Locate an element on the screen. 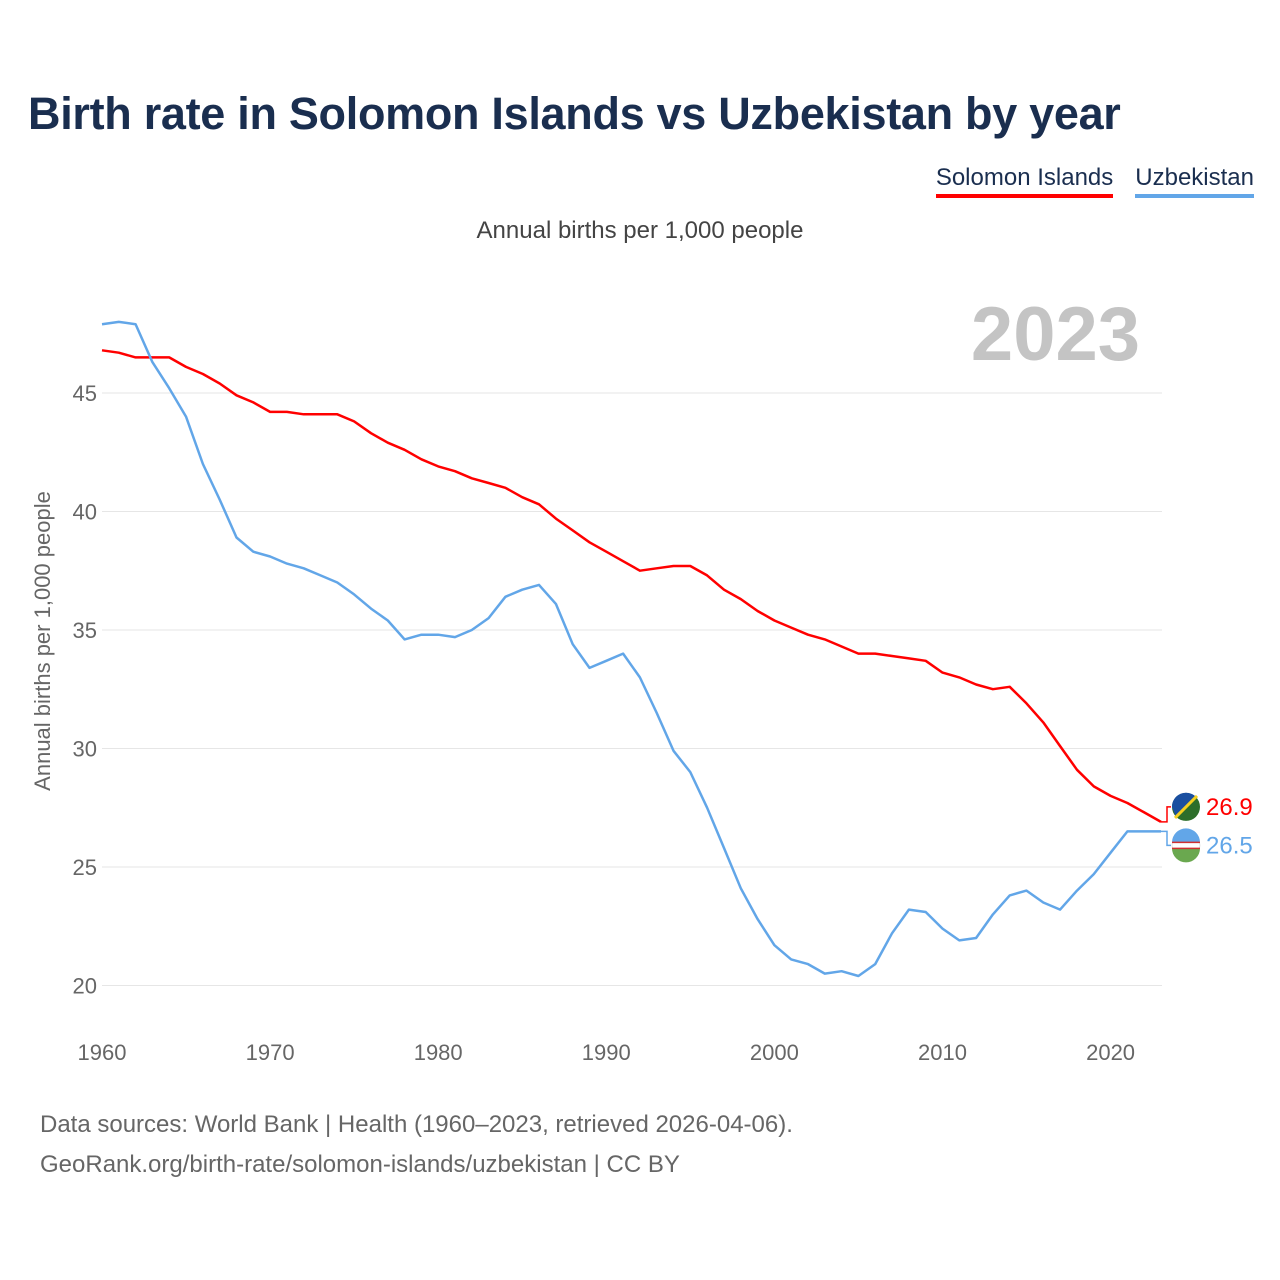 The image size is (1280, 1280). y-tick-25: 25 is located at coordinates (85, 867).